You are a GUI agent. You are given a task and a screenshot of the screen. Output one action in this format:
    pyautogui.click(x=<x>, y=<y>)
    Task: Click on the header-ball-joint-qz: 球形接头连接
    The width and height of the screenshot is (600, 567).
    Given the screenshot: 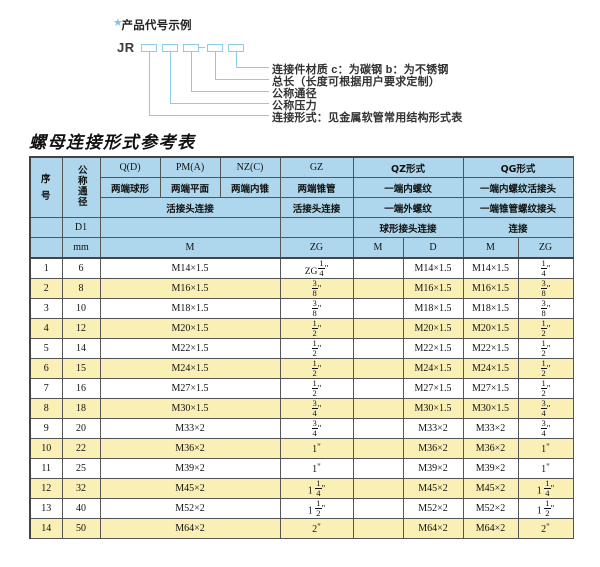 What is the action you would take?
    pyautogui.click(x=408, y=227)
    